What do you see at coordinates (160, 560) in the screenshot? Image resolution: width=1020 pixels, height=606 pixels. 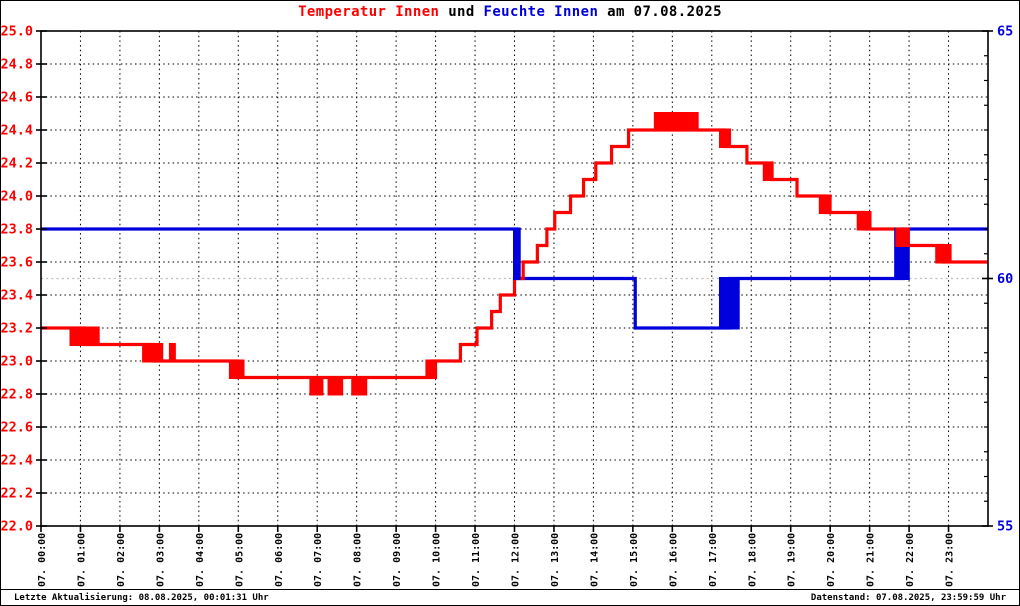 I see `x-axis-tick-label: 07. 03:00` at bounding box center [160, 560].